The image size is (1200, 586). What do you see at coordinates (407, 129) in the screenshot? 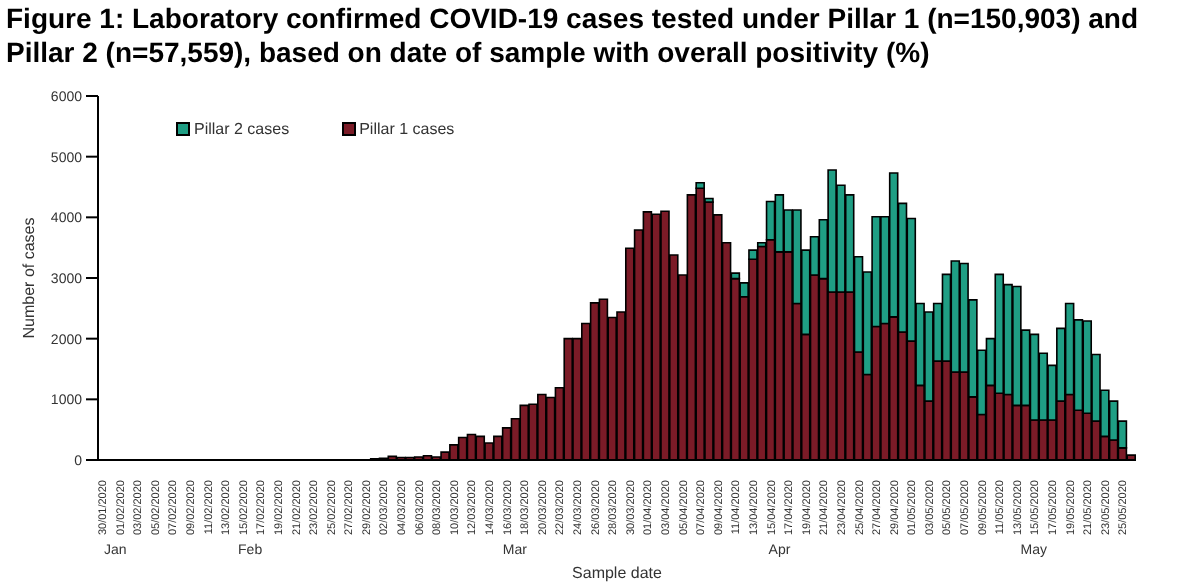
I see `legend-label: Pillar 1 cases` at bounding box center [407, 129].